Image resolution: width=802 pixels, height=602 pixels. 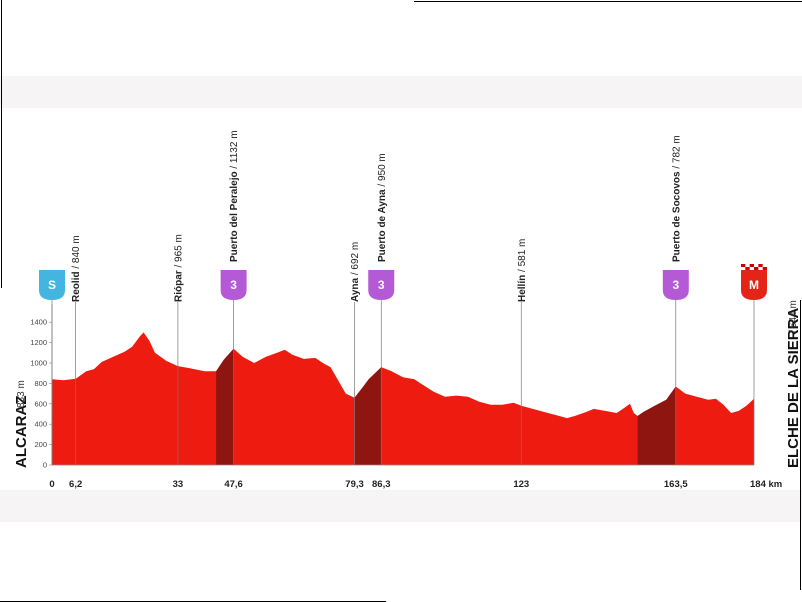 I want to click on background-band-top, so click(x=401, y=92).